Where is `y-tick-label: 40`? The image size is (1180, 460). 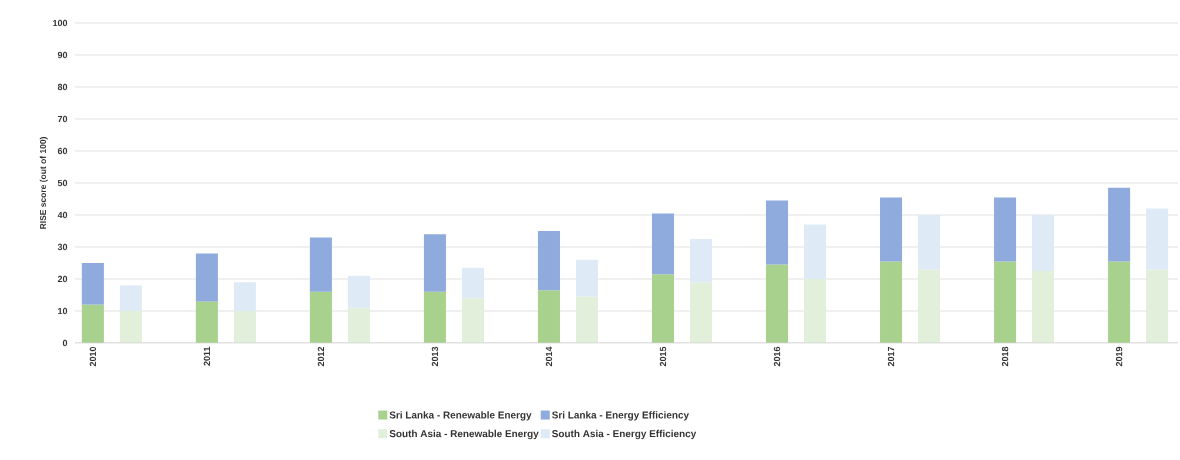
y-tick-label: 40 is located at coordinates (62, 215).